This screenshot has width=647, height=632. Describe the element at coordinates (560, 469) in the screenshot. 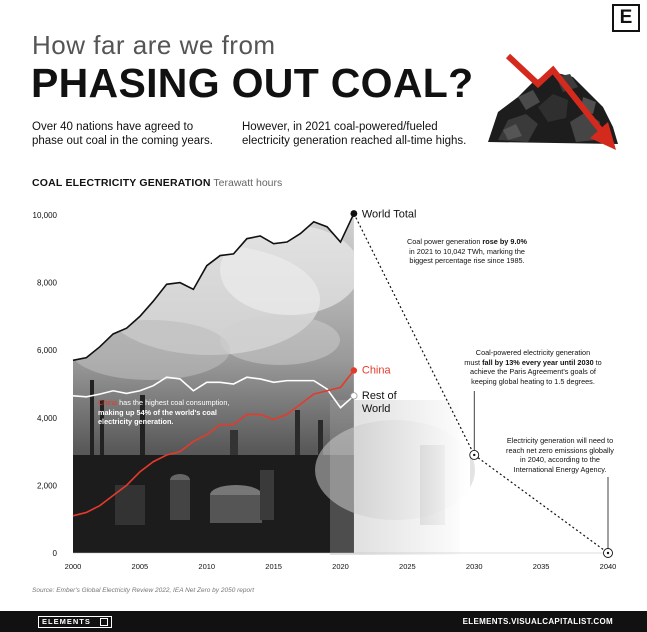

I see `annotation-netzero-line4: International Energy Agency.` at that location.